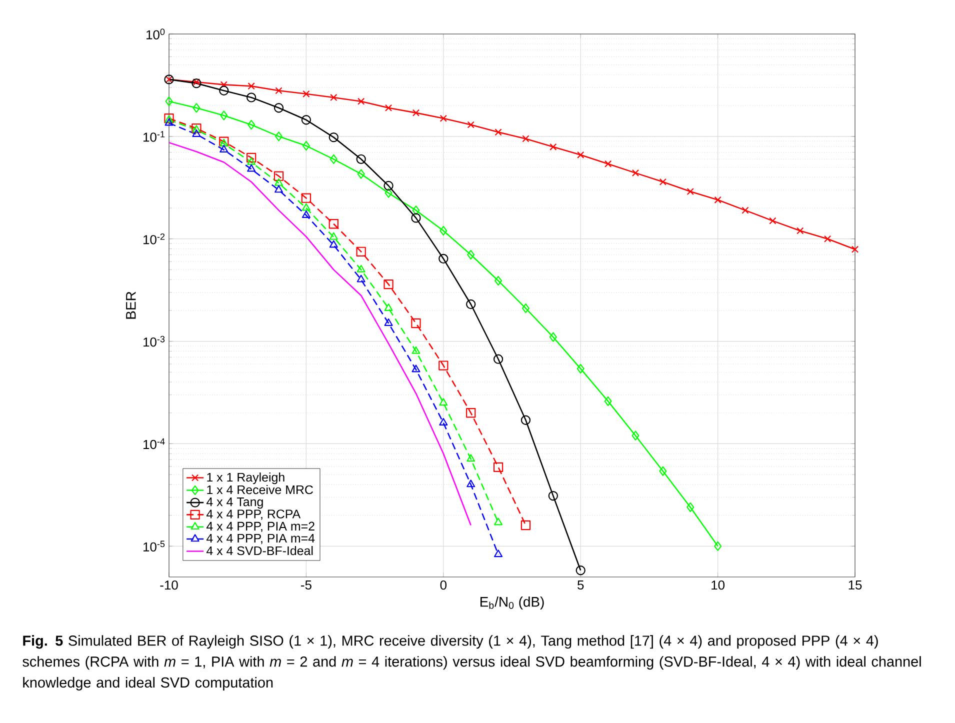 The width and height of the screenshot is (955, 723). What do you see at coordinates (260, 527) in the screenshot?
I see `legend-label: 4 x 4 PPP, PIA m=2` at bounding box center [260, 527].